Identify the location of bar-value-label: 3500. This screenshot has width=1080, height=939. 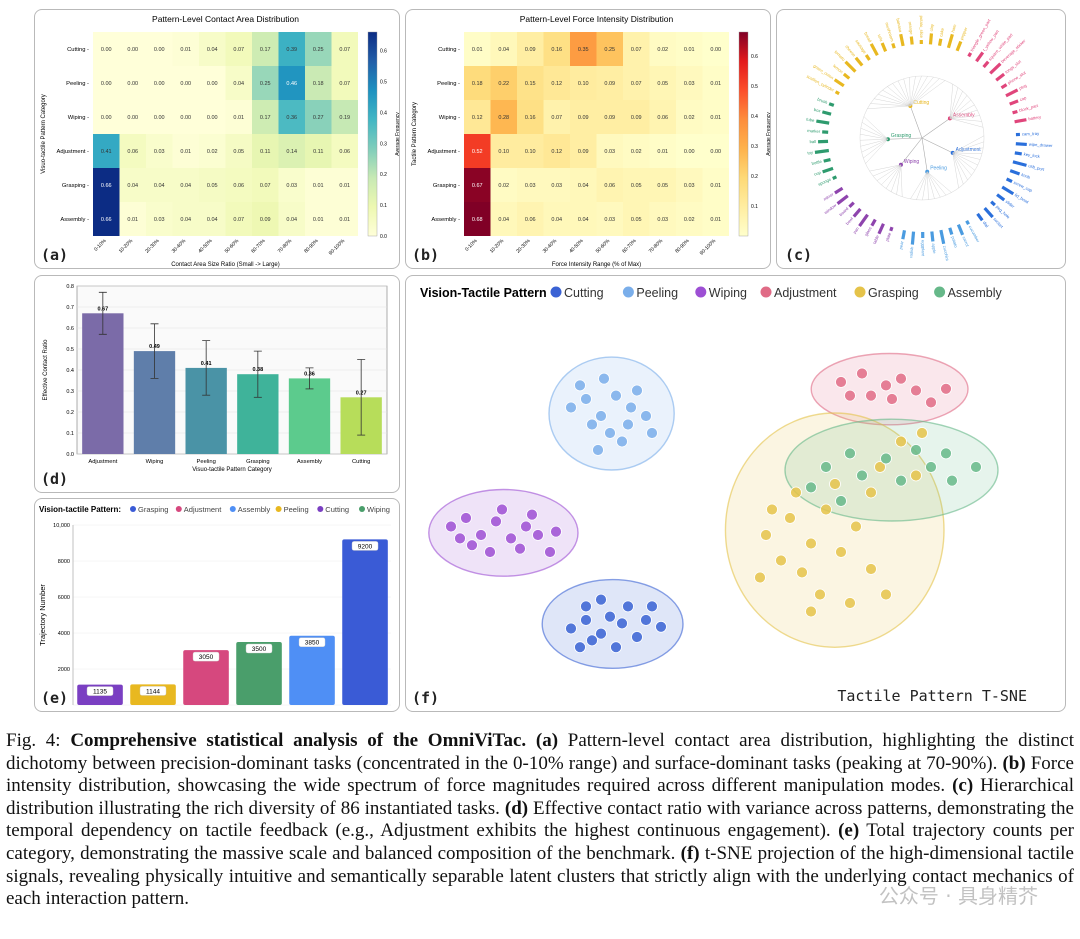
(259, 649).